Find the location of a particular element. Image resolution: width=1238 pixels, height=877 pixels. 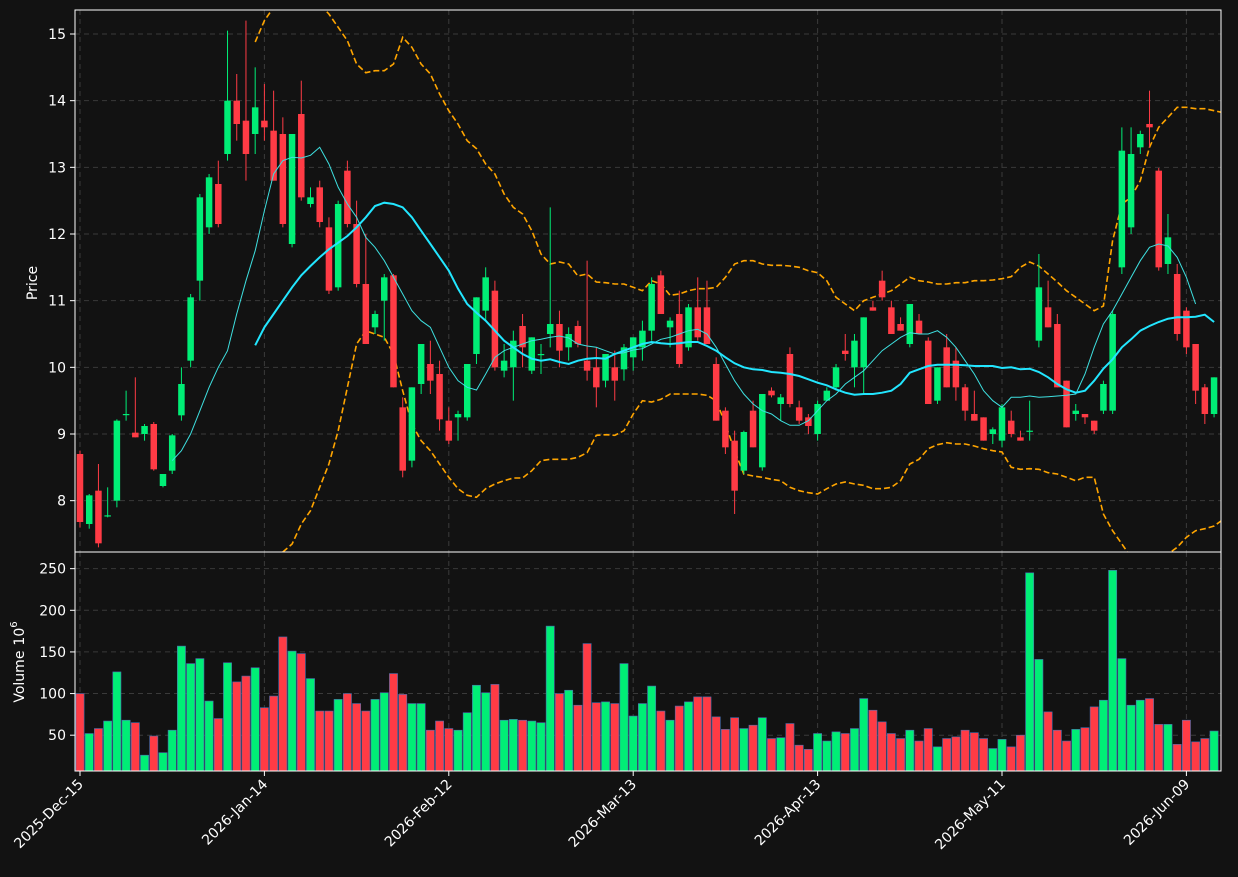

volume-axis-label-text: Volume is located at coordinates (20, 677).